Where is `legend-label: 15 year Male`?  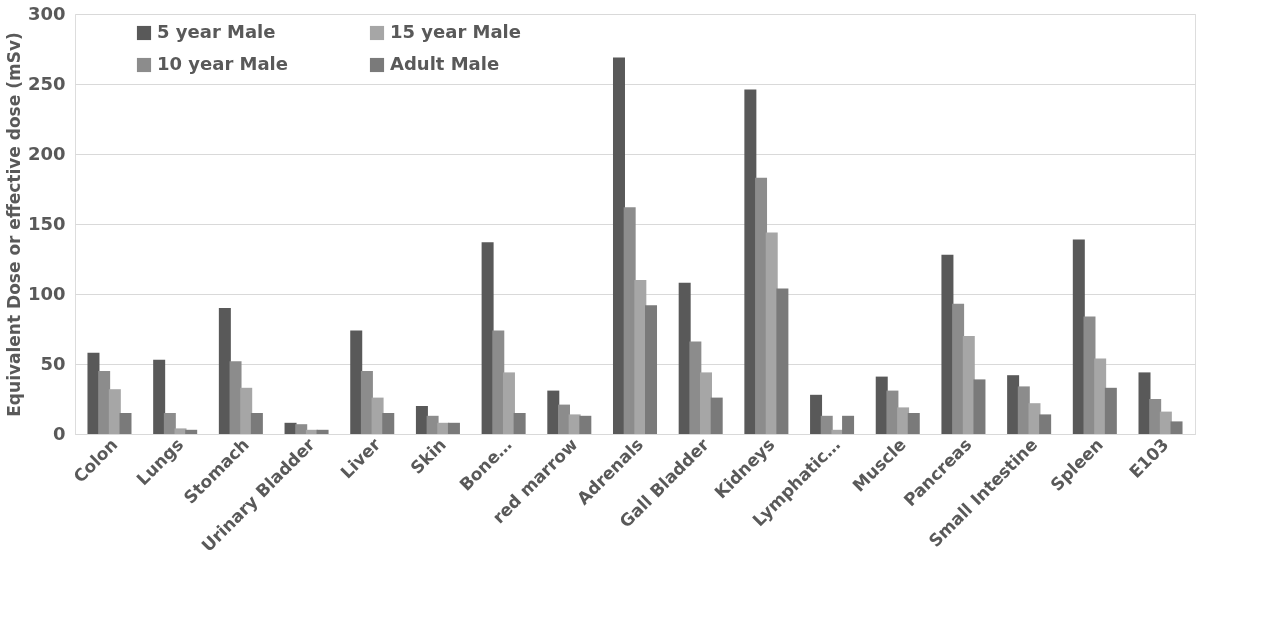
legend-label: 15 year Male is located at coordinates (455, 31).